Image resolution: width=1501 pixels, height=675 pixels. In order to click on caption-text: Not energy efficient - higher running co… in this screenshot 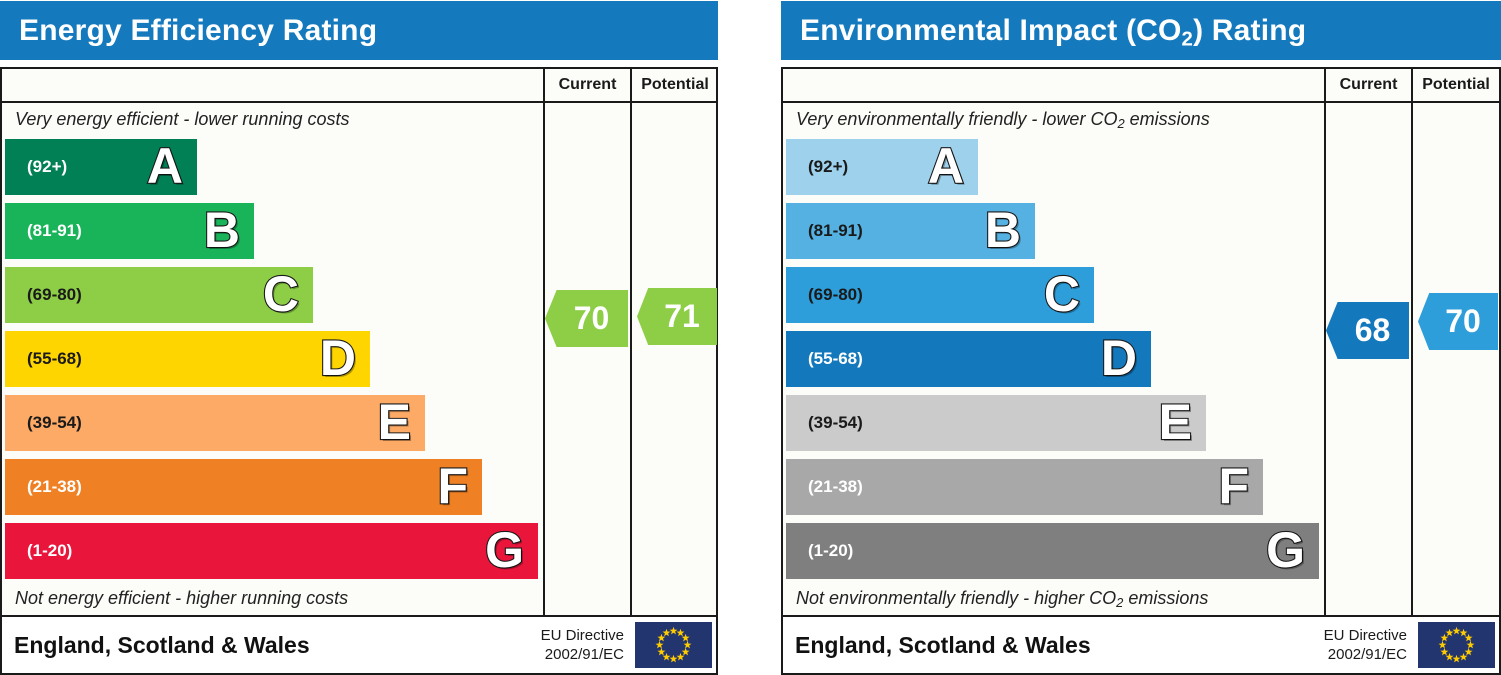, I will do `click(182, 598)`.